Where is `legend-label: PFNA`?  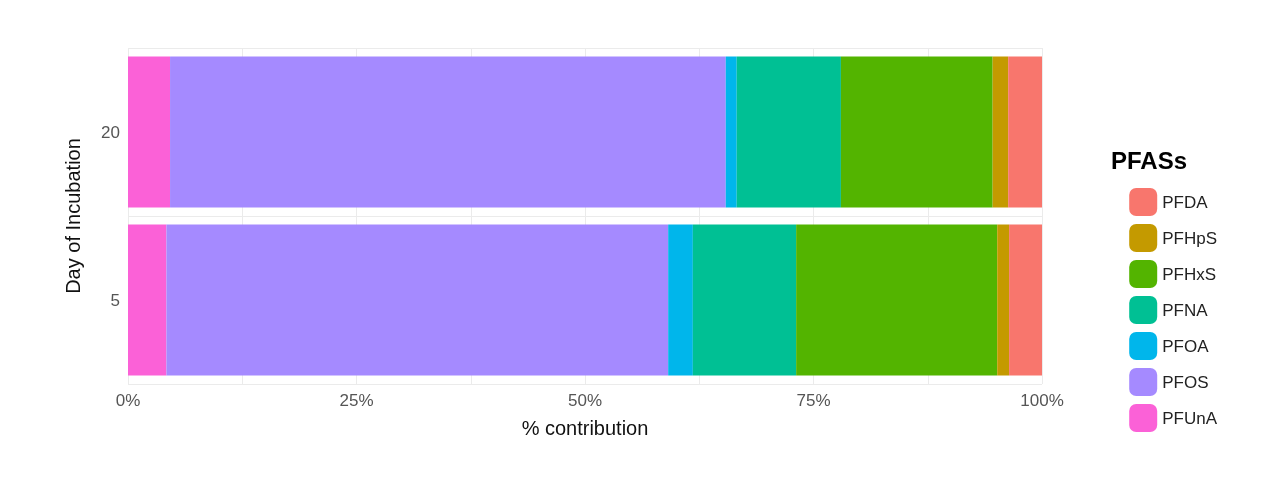 legend-label: PFNA is located at coordinates (1185, 310).